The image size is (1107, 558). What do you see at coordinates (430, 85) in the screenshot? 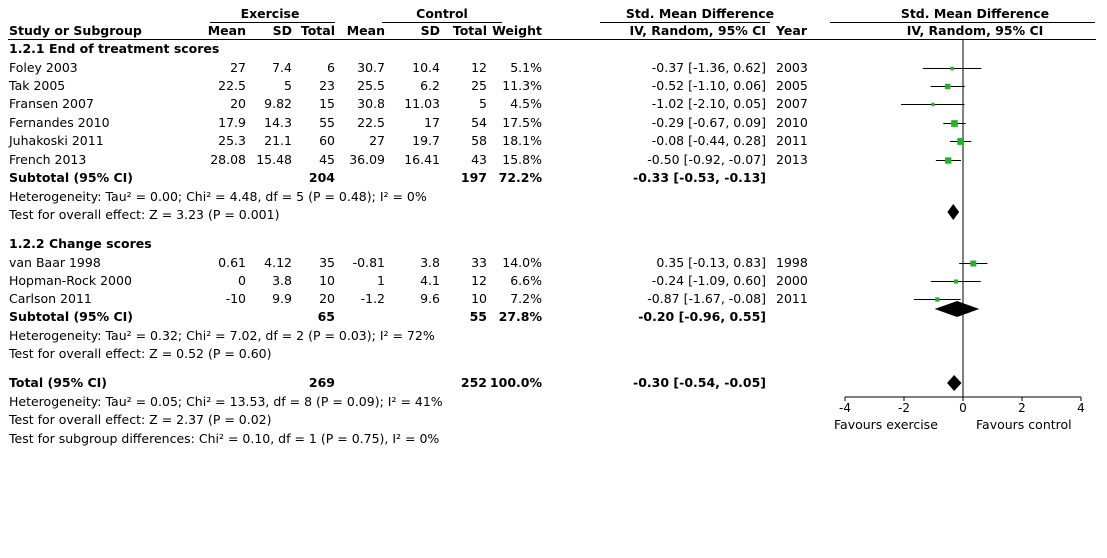
I see `sd2-cell: 6.2` at bounding box center [430, 85].